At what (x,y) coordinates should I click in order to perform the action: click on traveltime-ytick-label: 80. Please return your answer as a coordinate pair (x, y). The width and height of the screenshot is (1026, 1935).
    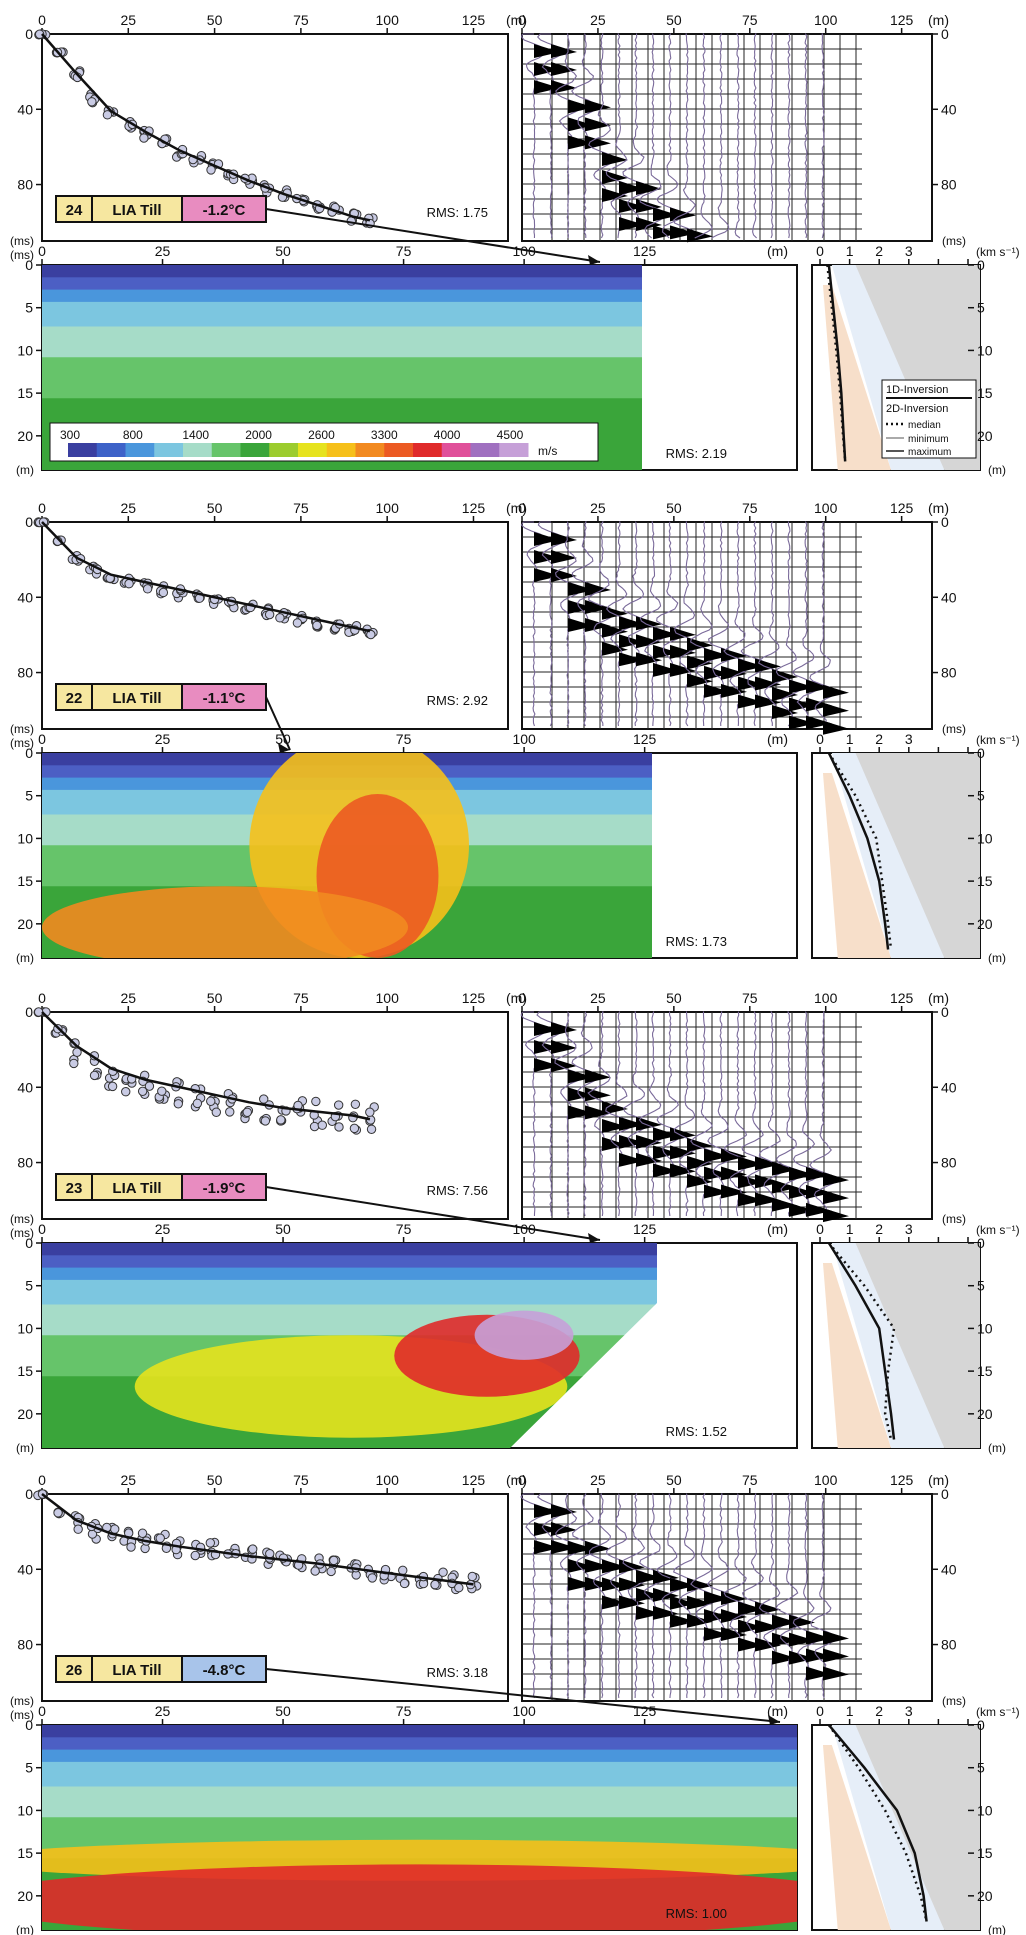
    Looking at the image, I should click on (25, 1163).